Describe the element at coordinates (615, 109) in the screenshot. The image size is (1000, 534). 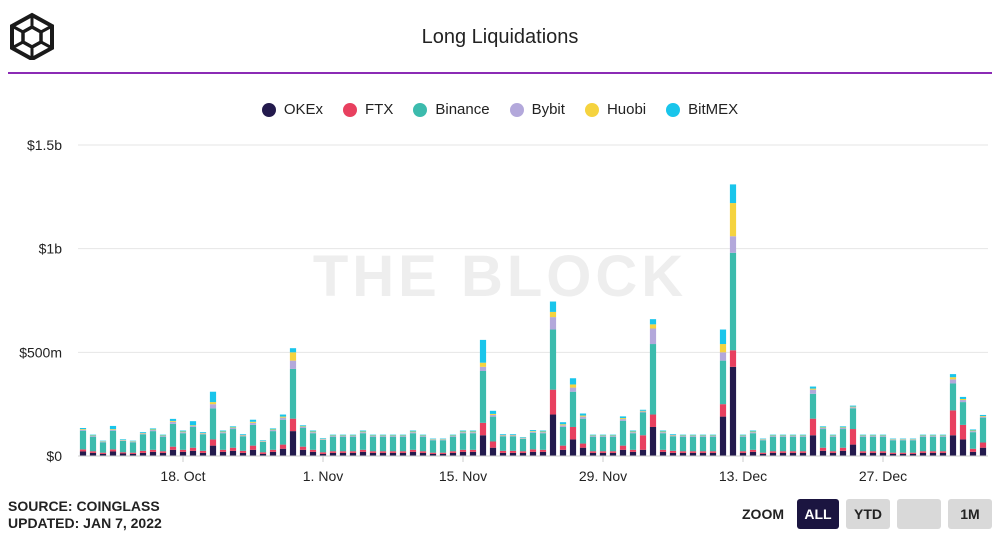
I see `legend-item-huobi: Huobi` at that location.